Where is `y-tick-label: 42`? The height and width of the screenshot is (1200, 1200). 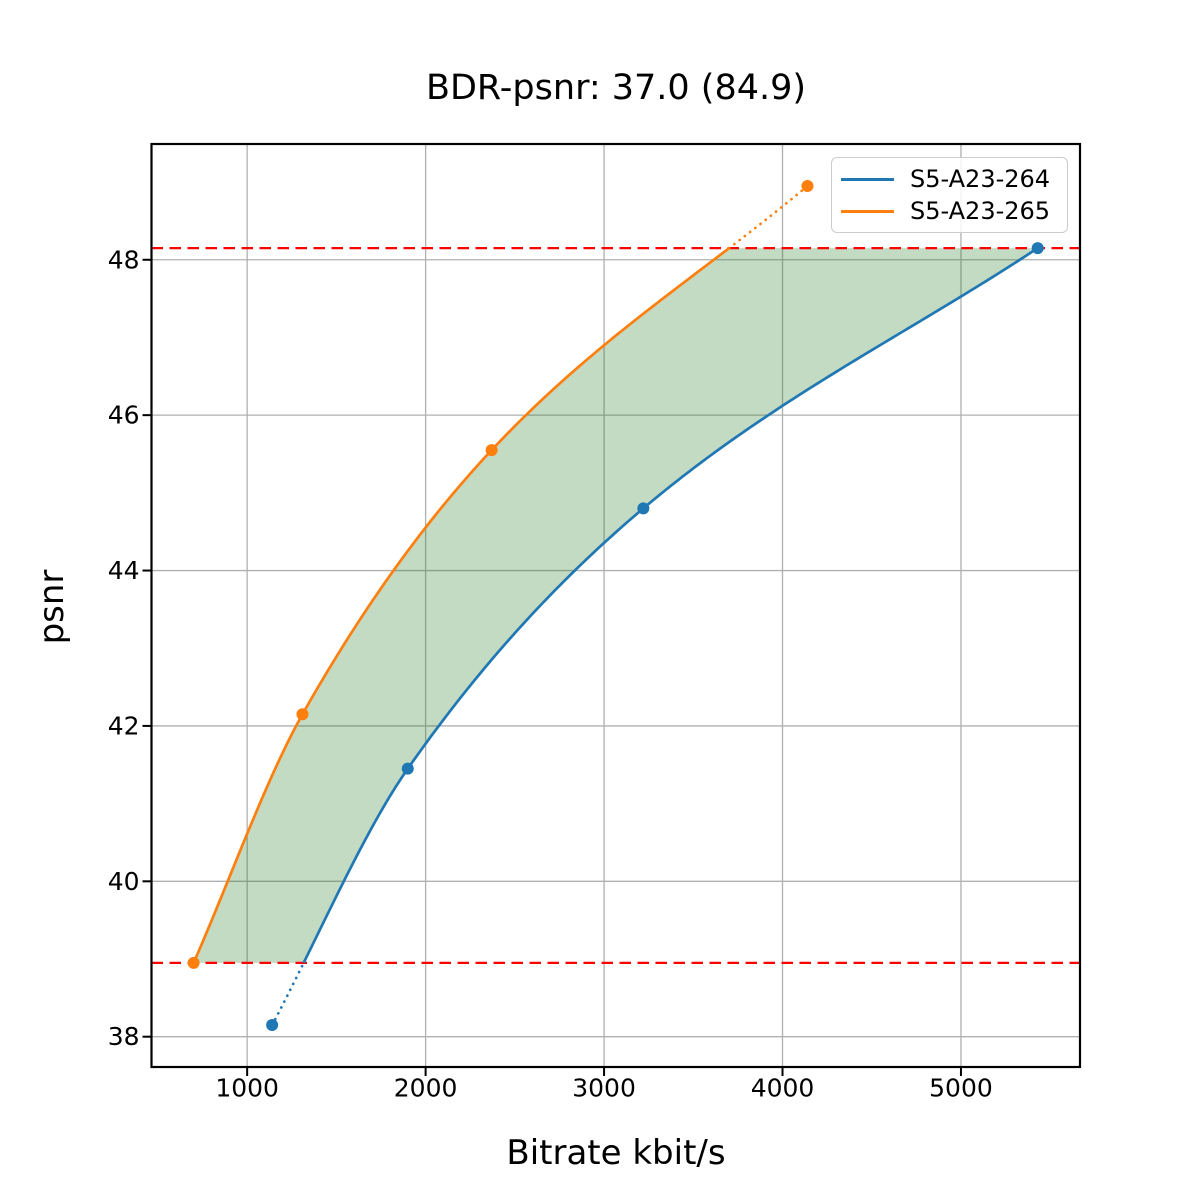 y-tick-label: 42 is located at coordinates (124, 725).